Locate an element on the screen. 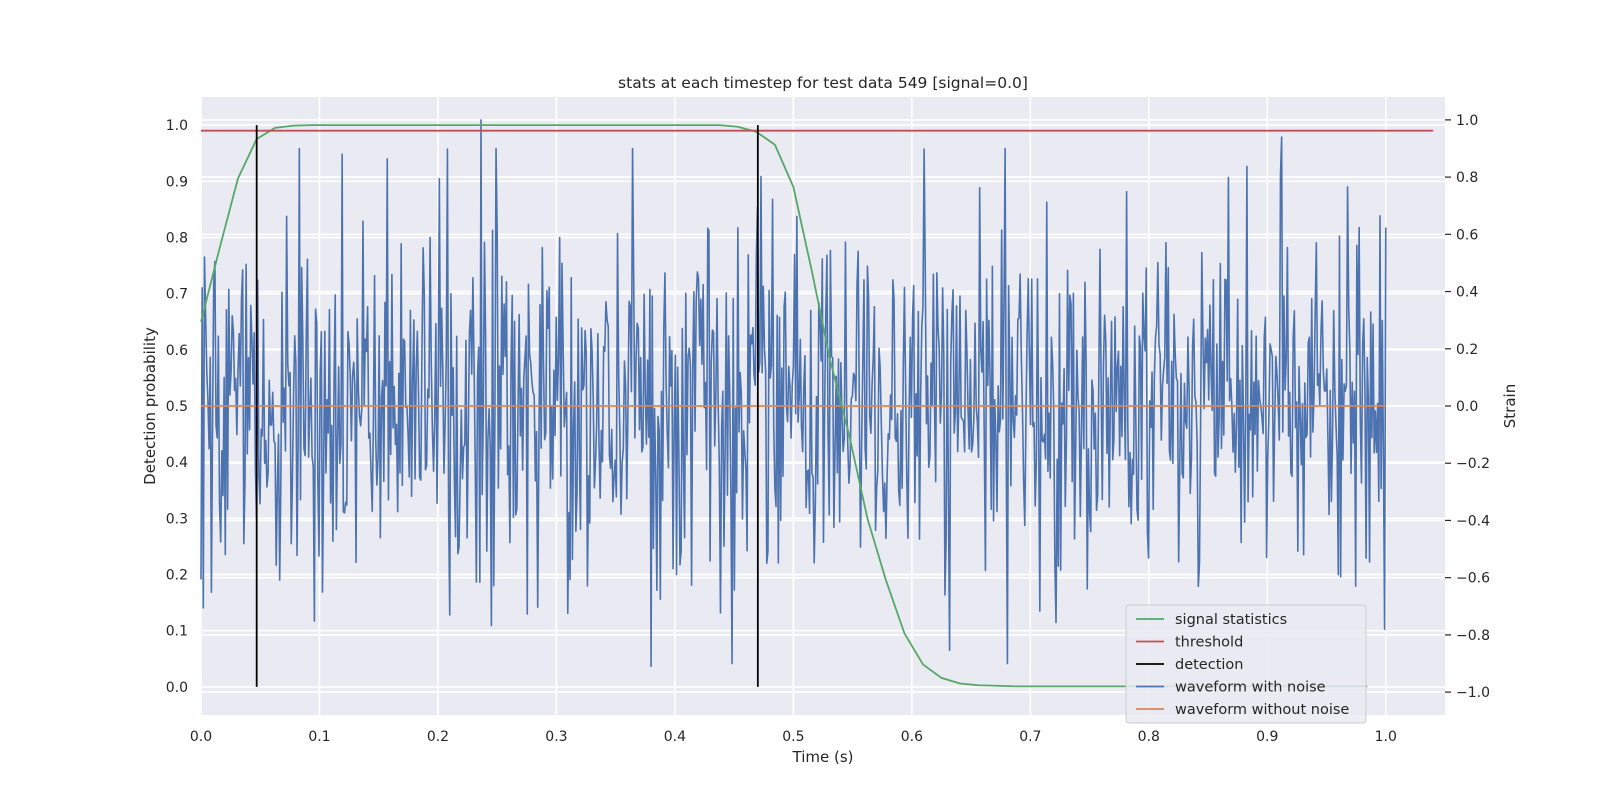 This screenshot has width=1600, height=804. x-axis-label: Time (s) is located at coordinates (823, 757).